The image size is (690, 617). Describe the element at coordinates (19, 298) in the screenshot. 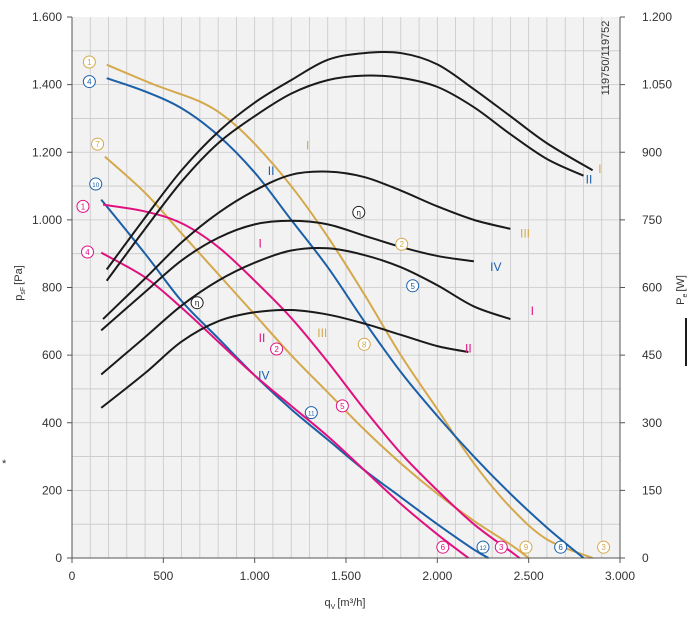

I see `y-axis-left-label-main: p` at that location.